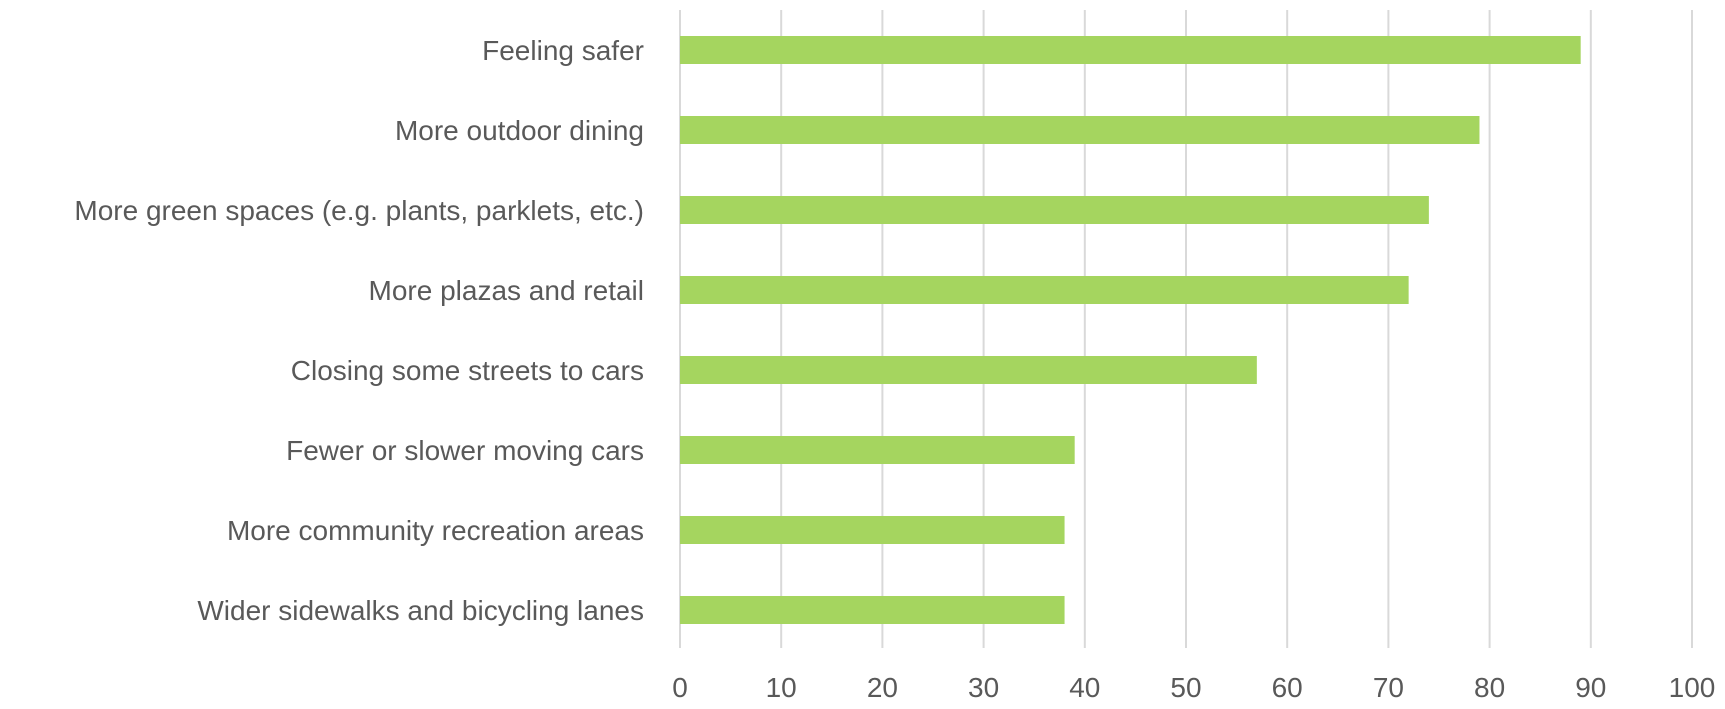 The height and width of the screenshot is (709, 1725). I want to click on x-axis-tick-labels: 0 10 20 30 40 50 60 70 80 90 100, so click(1193, 687).